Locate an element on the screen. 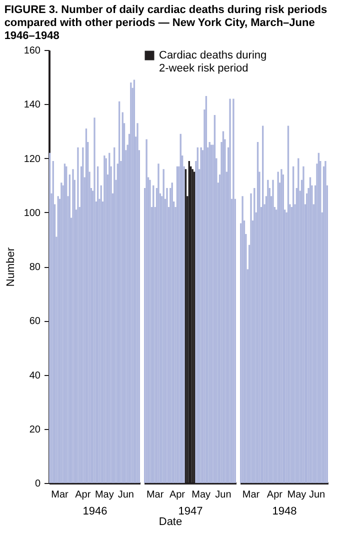  x-axis-title: 1946 is located at coordinates (95, 512).